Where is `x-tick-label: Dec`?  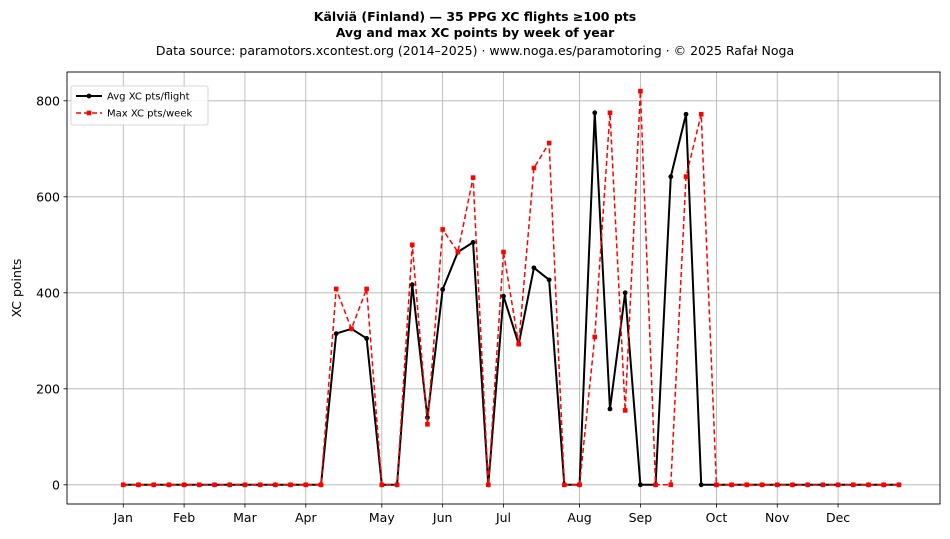
x-tick-label: Dec is located at coordinates (838, 517).